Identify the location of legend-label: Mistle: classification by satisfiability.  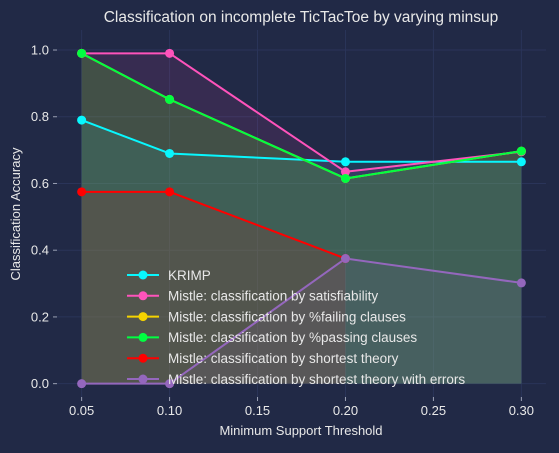
(273, 296).